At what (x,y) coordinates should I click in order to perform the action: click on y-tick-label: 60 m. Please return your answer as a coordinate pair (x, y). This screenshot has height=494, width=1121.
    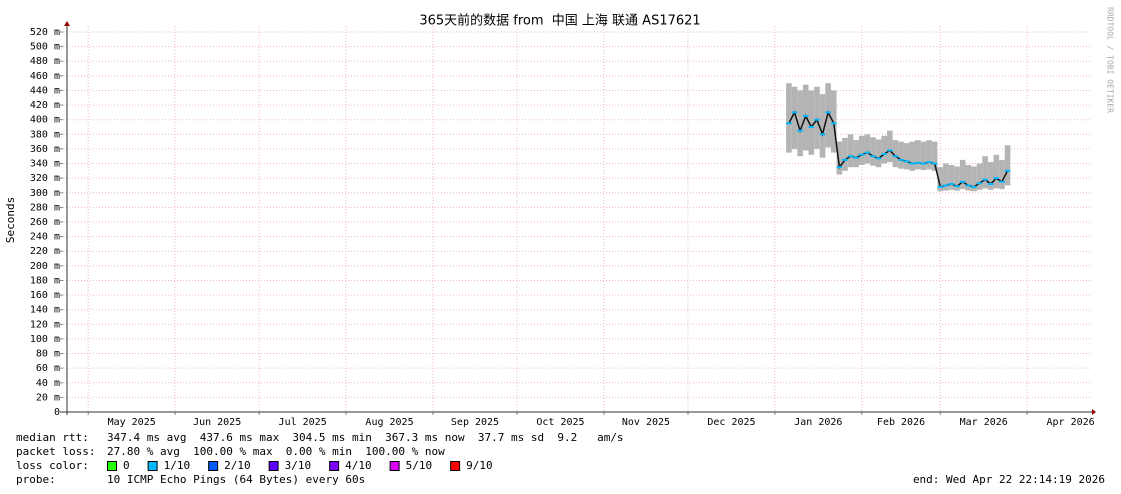
    Looking at the image, I should click on (48, 368).